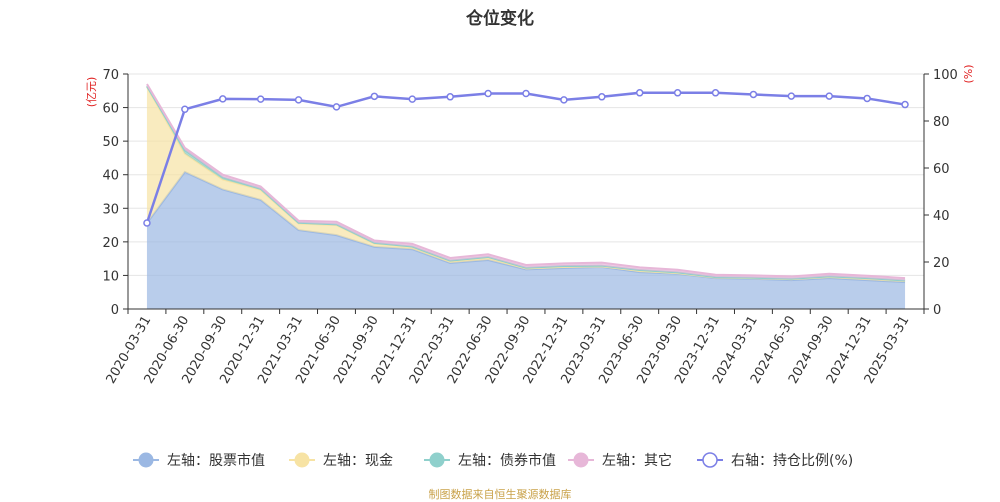  What do you see at coordinates (941, 122) in the screenshot?
I see `right-axis-tick-label: 80` at bounding box center [941, 122].